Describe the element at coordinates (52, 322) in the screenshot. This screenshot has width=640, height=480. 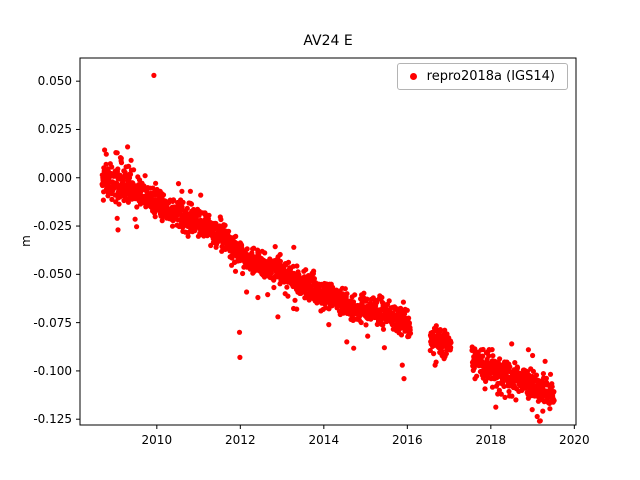
I see `y-tick-label: -0.075` at that location.